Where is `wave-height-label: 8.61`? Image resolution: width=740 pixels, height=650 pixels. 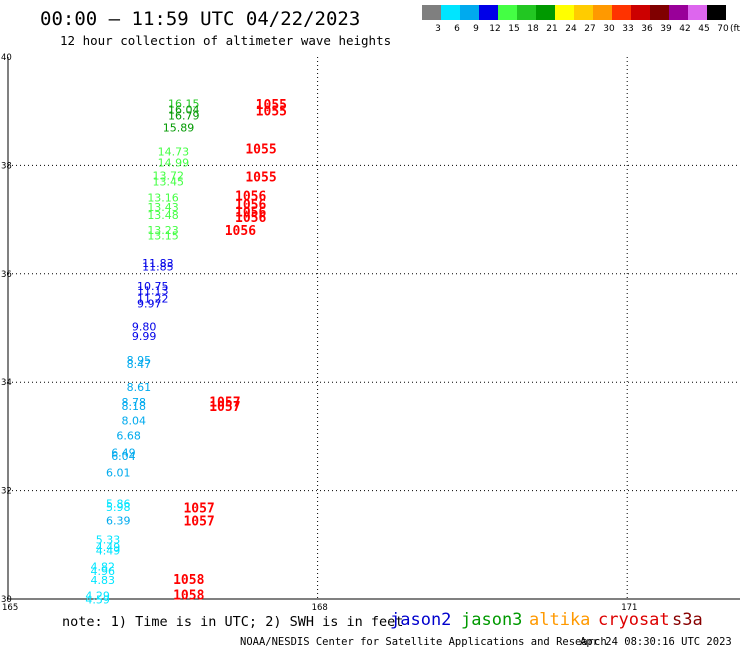
wave-height-label: 8.61 is located at coordinates (139, 387).